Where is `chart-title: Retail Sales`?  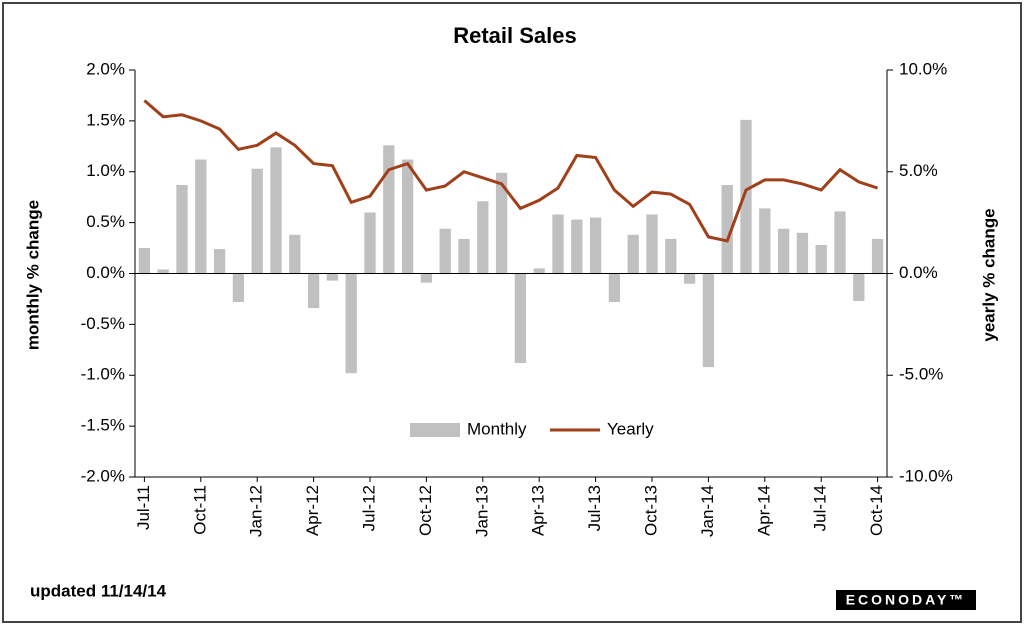 chart-title: Retail Sales is located at coordinates (515, 35).